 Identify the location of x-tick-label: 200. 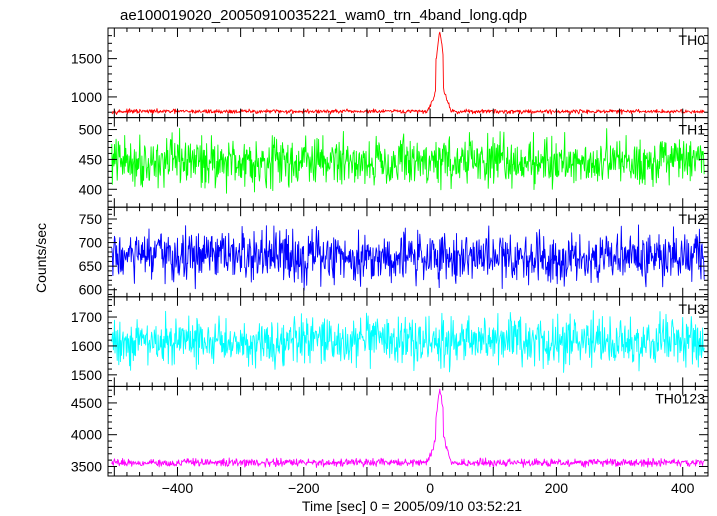
(557, 488).